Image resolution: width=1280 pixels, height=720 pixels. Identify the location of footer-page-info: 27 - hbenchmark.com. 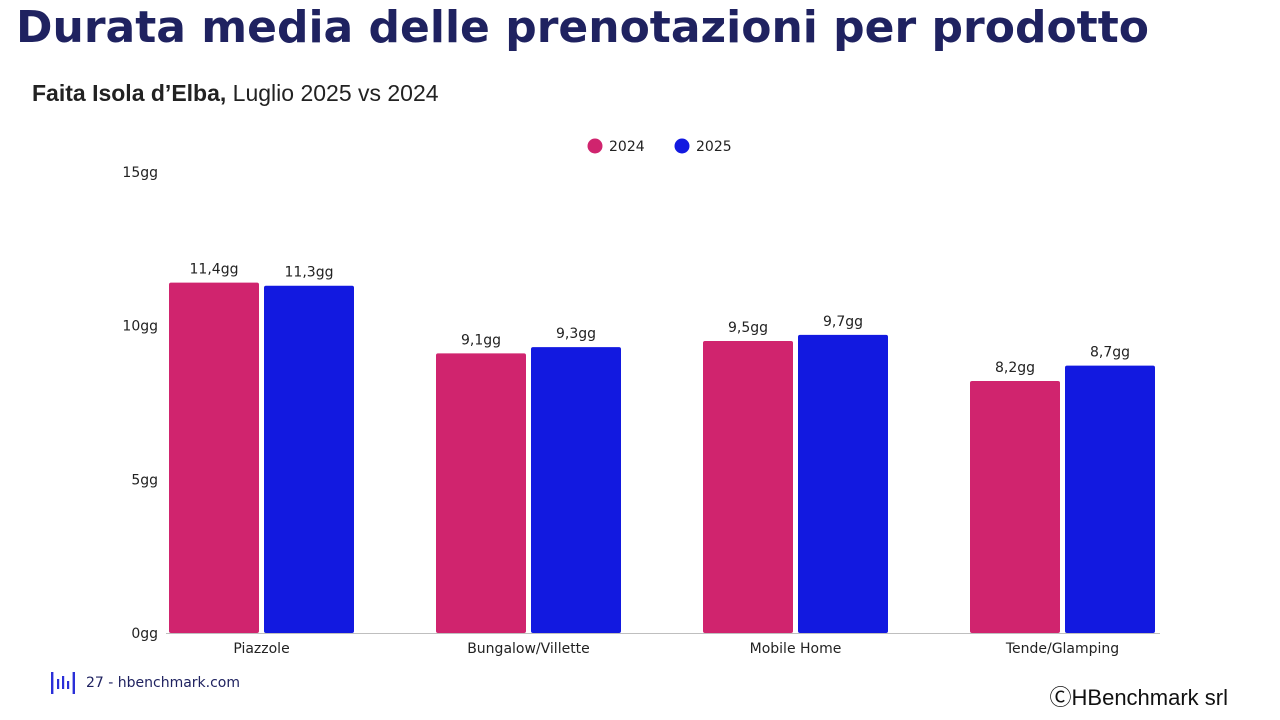
(145, 683).